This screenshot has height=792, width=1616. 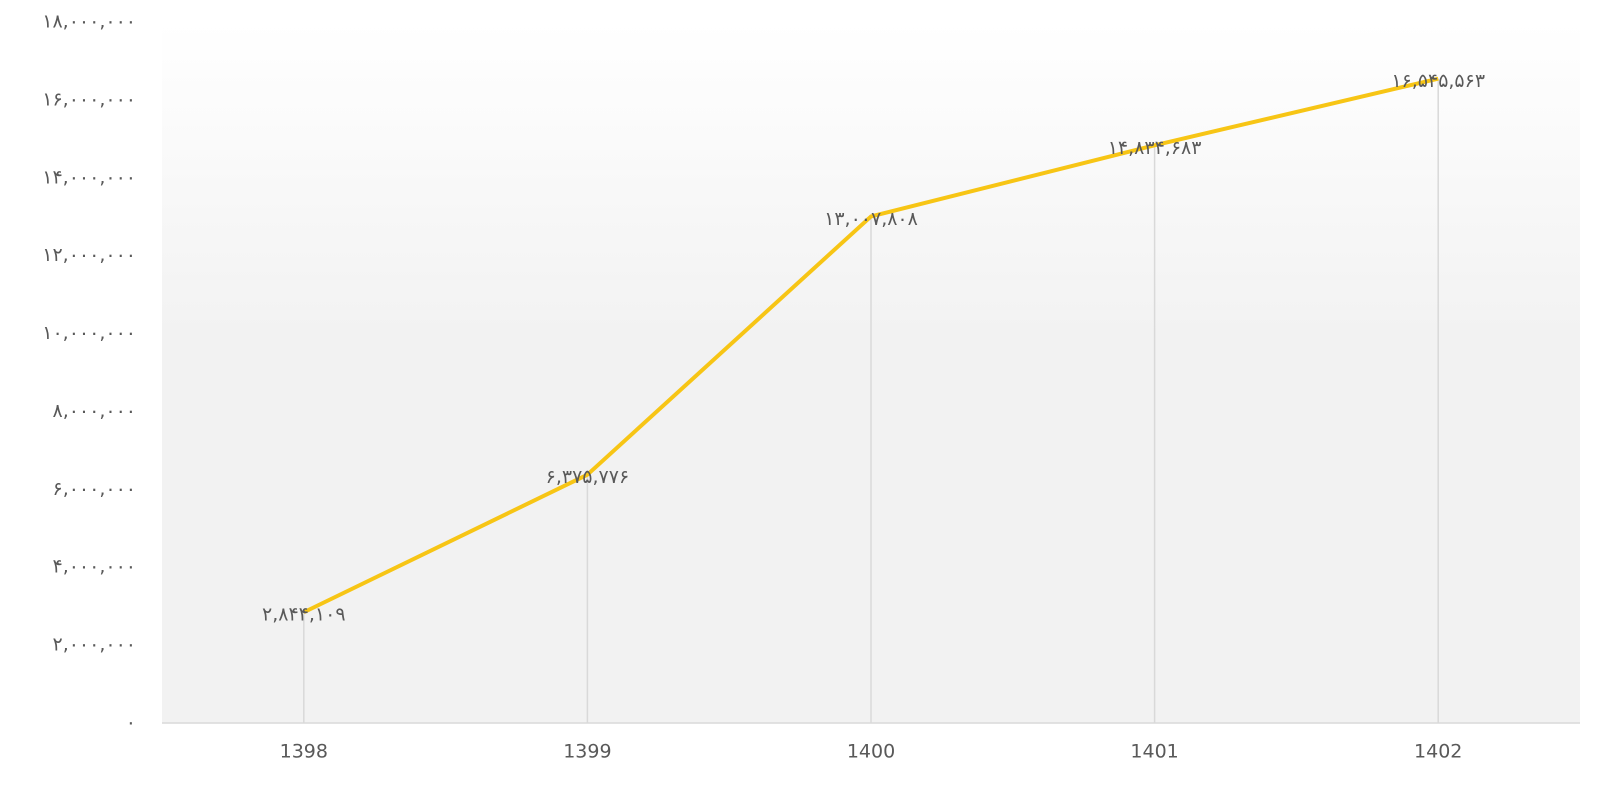 What do you see at coordinates (94, 645) in the screenshot?
I see `y-tick-label: ۲,۰۰۰,۰۰۰` at bounding box center [94, 645].